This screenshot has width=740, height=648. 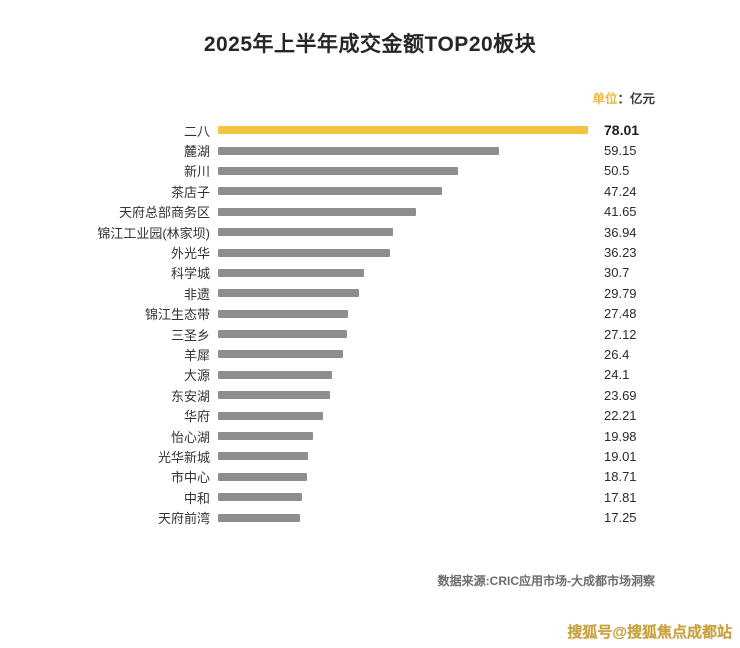 I want to click on unit-label: 单位：亿元, so click(x=623, y=97).